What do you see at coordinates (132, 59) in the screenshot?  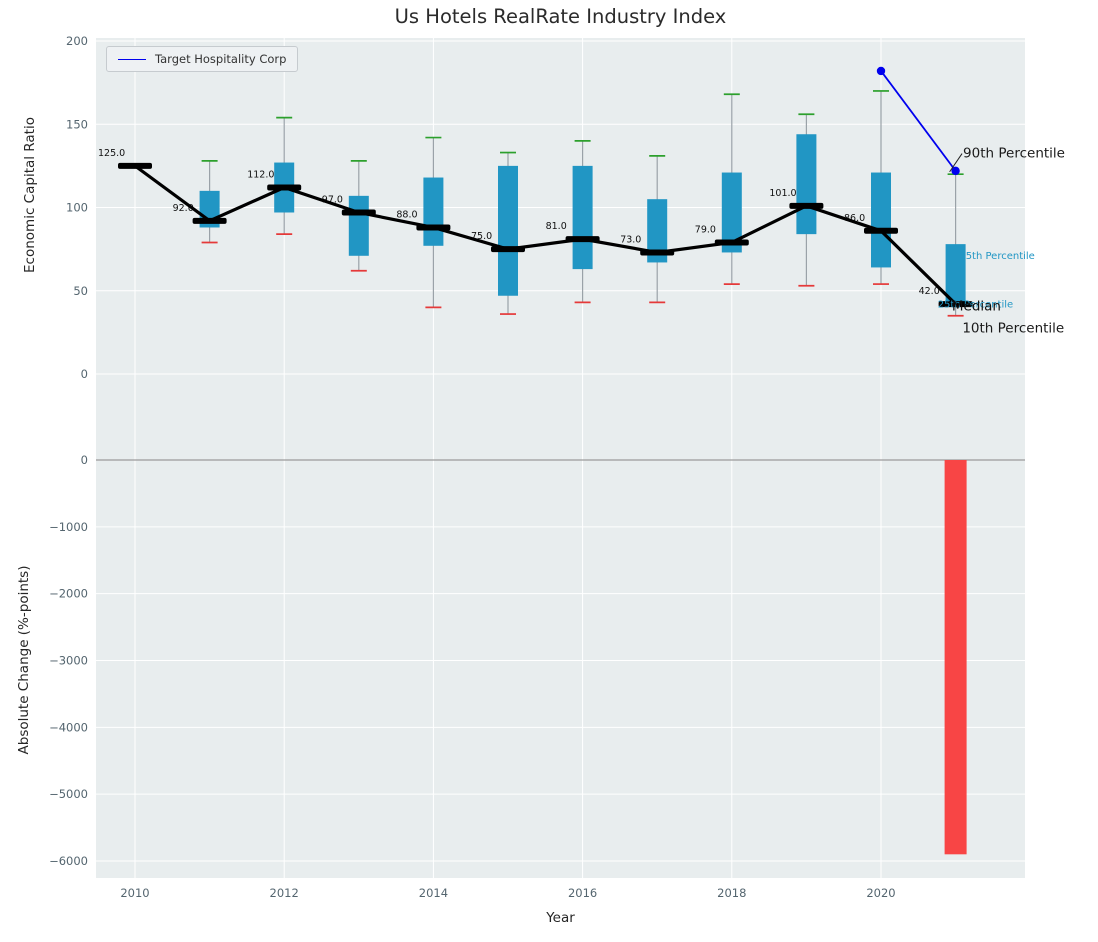 I see `legend-line-sample` at bounding box center [132, 59].